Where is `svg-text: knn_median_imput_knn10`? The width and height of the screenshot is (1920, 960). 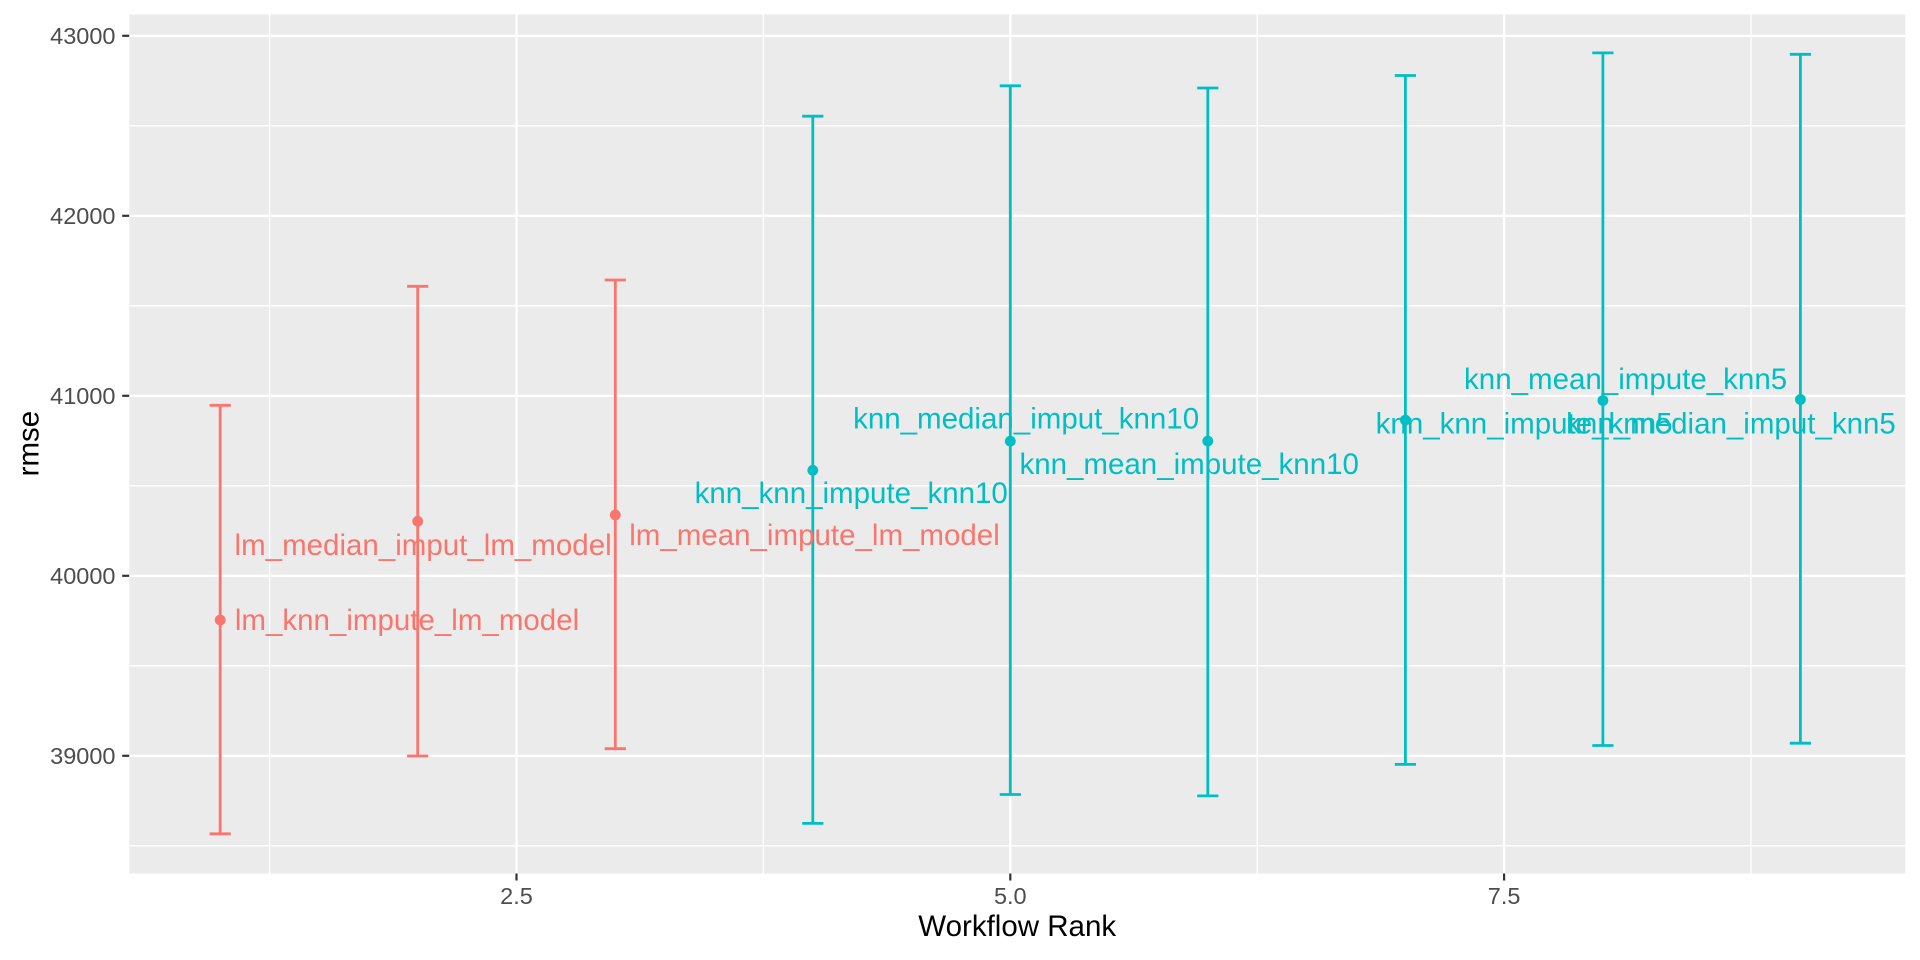 svg-text: knn_median_imput_knn10 is located at coordinates (1026, 418).